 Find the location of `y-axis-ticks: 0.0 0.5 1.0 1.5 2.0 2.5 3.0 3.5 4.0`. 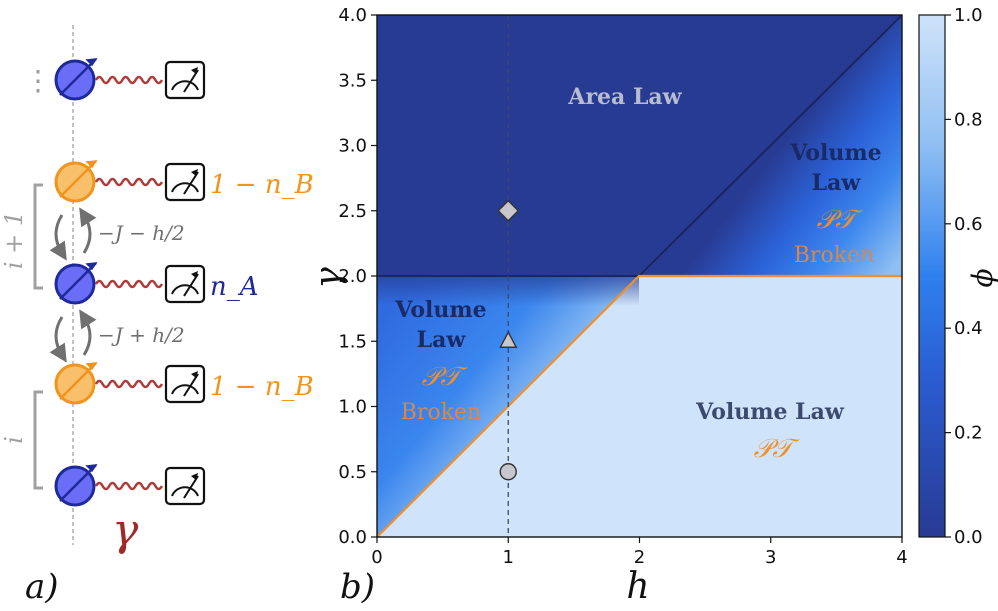

y-axis-ticks: 0.0 0.5 1.0 1.5 2.0 2.5 3.0 3.5 4.0 is located at coordinates (357, 276).